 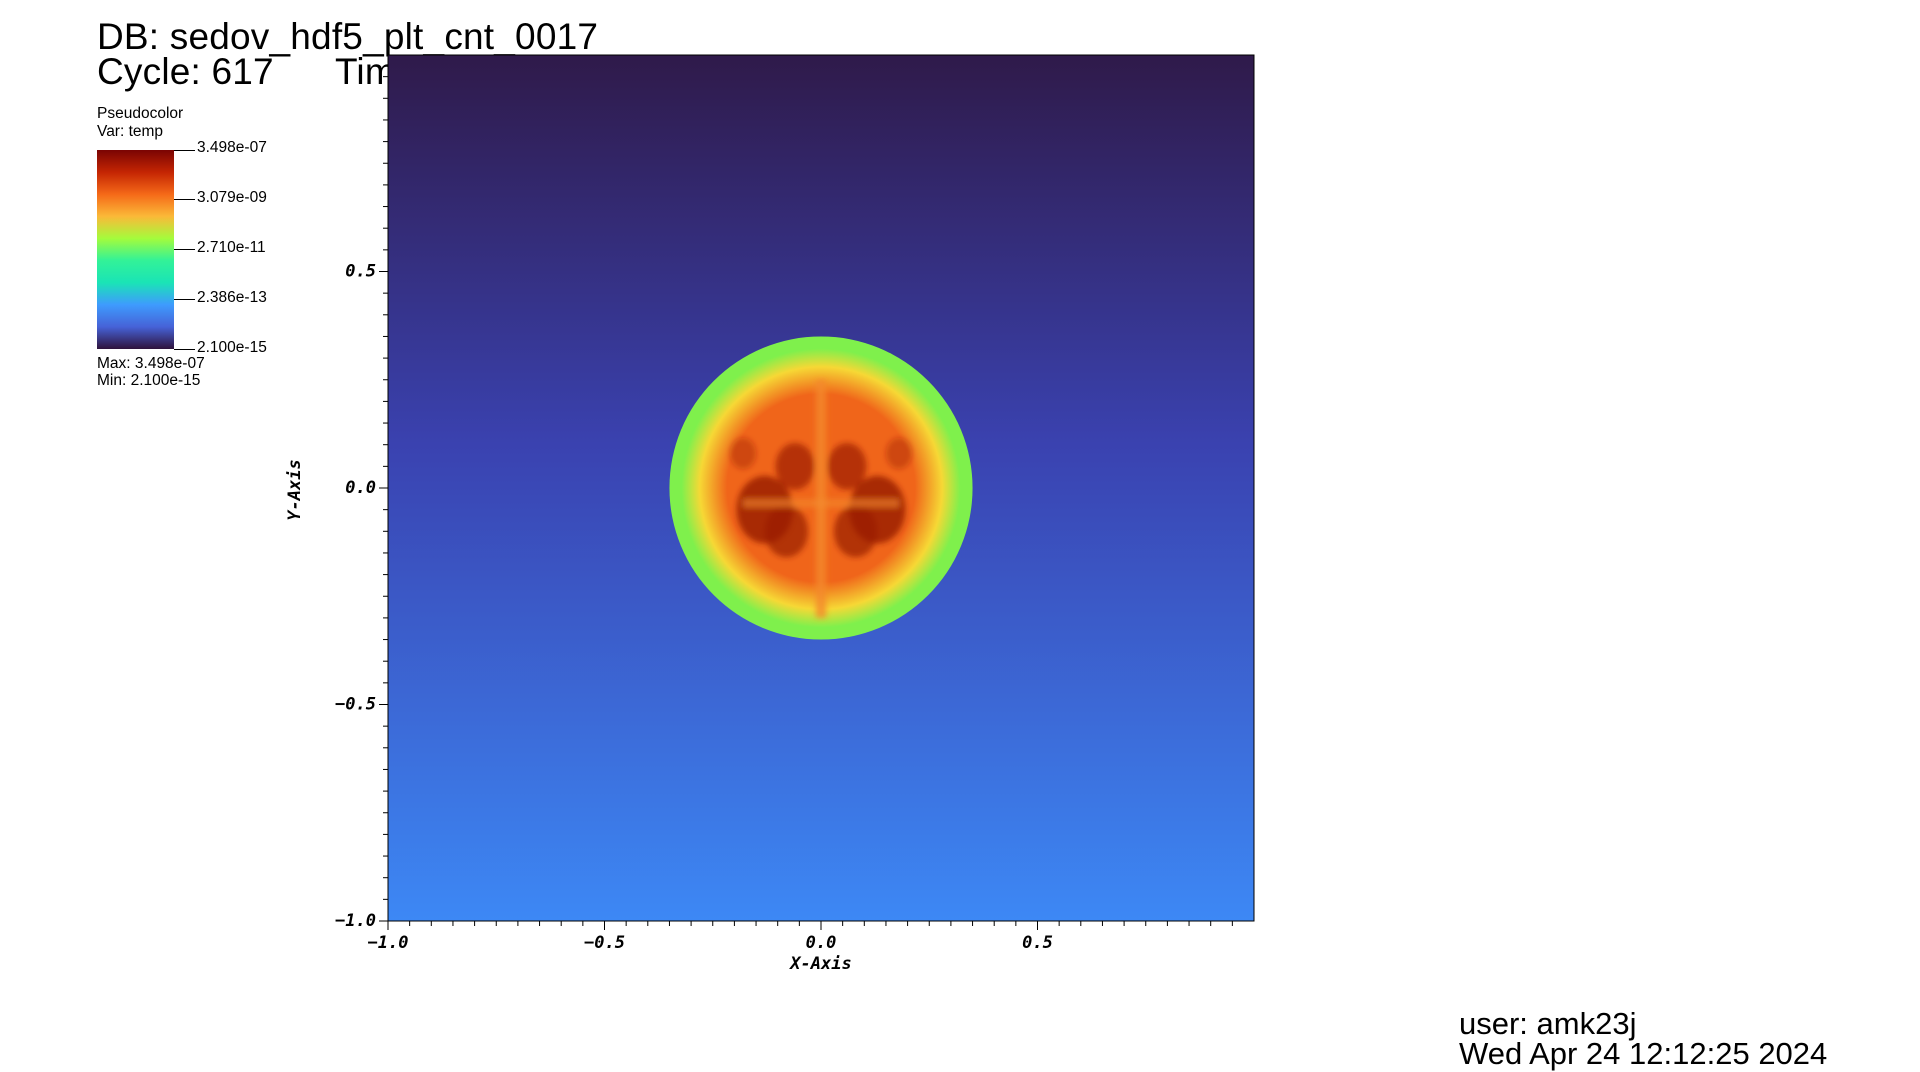 I want to click on legend-min: Min: 2.100e-15, so click(x=149, y=380).